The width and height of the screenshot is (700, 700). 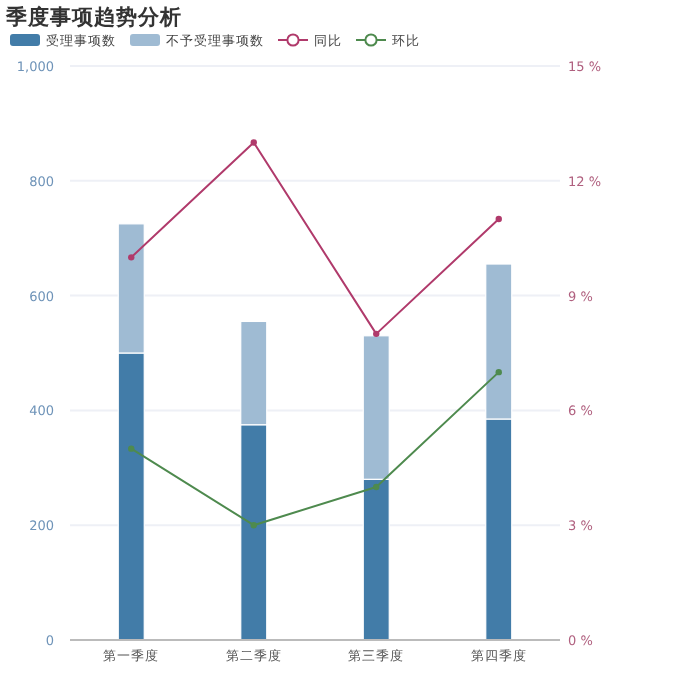 I want to click on chart-title: 季度事项趋势分析, so click(x=93, y=17).